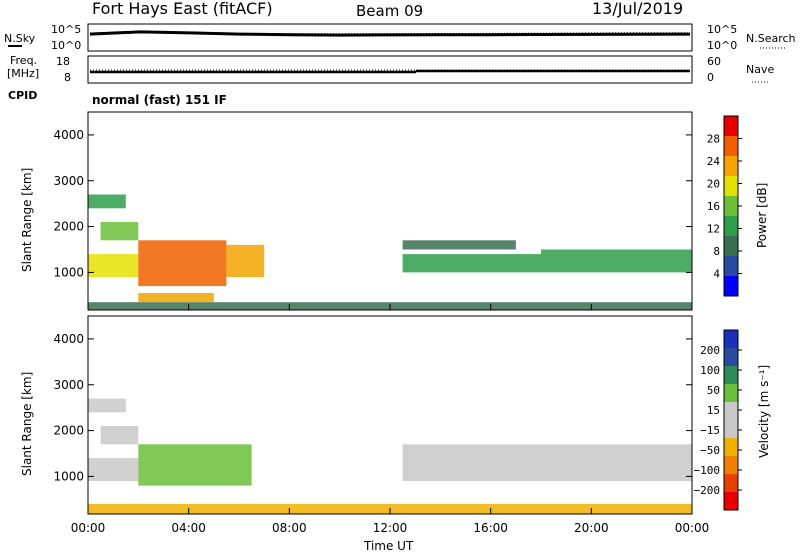  What do you see at coordinates (713, 410) in the screenshot?
I see `colorbar-tick-label: 15` at bounding box center [713, 410].